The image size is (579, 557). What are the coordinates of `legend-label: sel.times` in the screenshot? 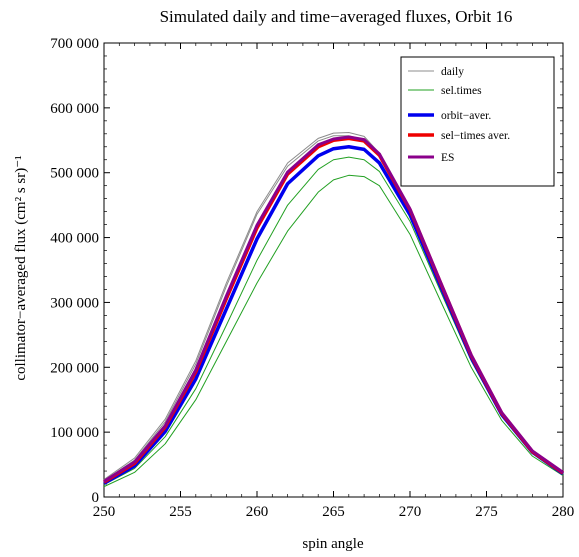 It's located at (461, 91).